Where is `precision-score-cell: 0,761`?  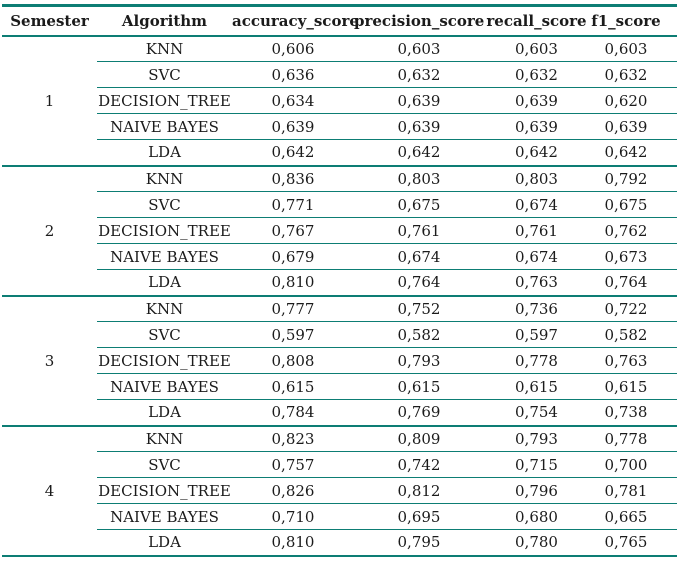 precision-score-cell: 0,761 is located at coordinates (419, 230).